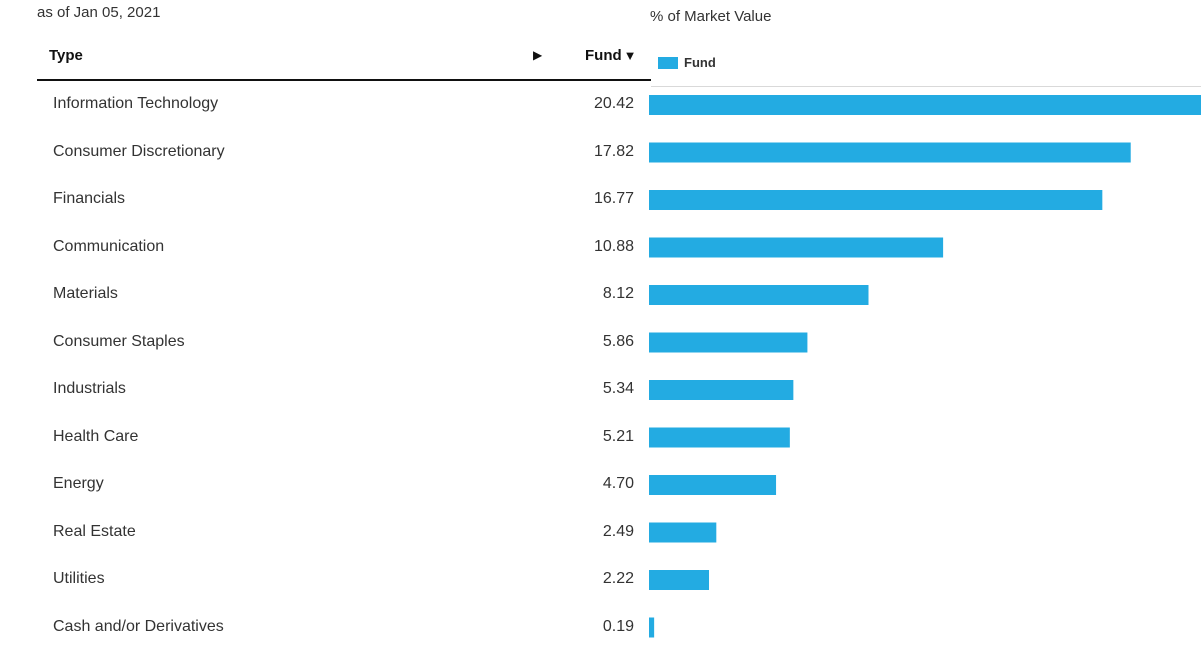 The width and height of the screenshot is (1201, 649). What do you see at coordinates (538, 55) in the screenshot?
I see `sort-right-arrow-icon: ▶` at bounding box center [538, 55].